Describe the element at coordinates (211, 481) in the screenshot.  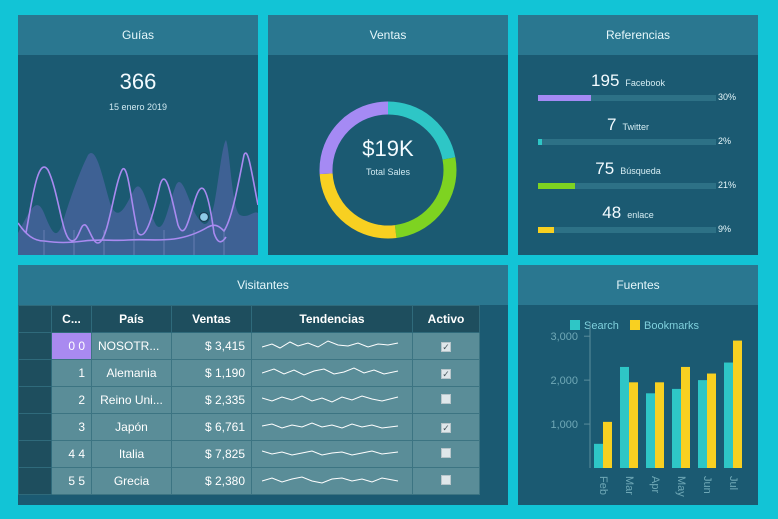
I see `cell-ventas: $ 2,380` at that location.